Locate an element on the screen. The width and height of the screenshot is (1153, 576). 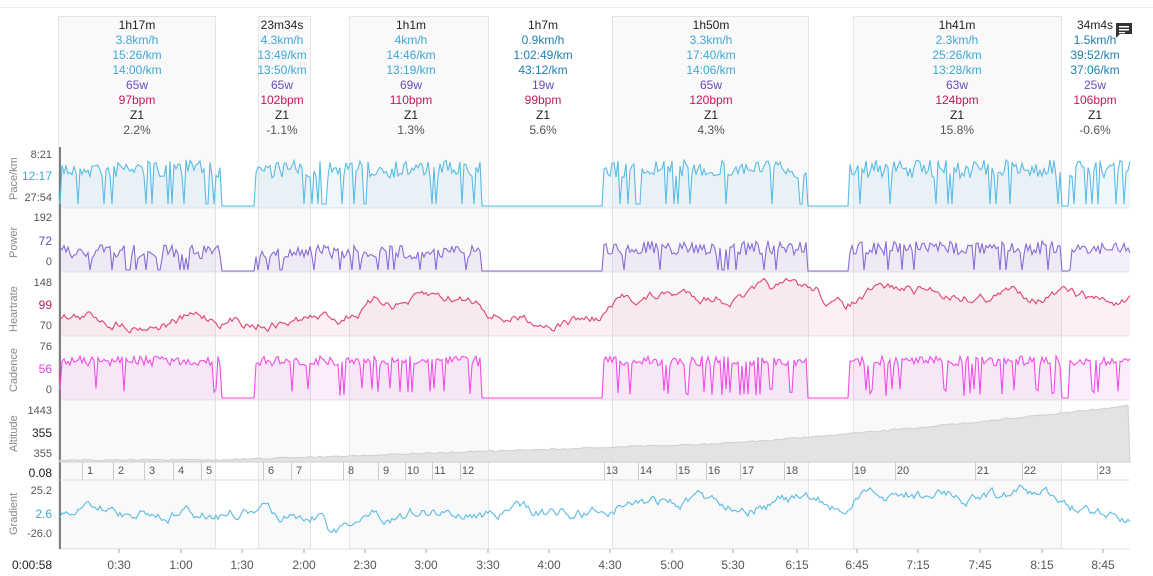
x-axis-start: 0:00:58 is located at coordinates (32, 565).